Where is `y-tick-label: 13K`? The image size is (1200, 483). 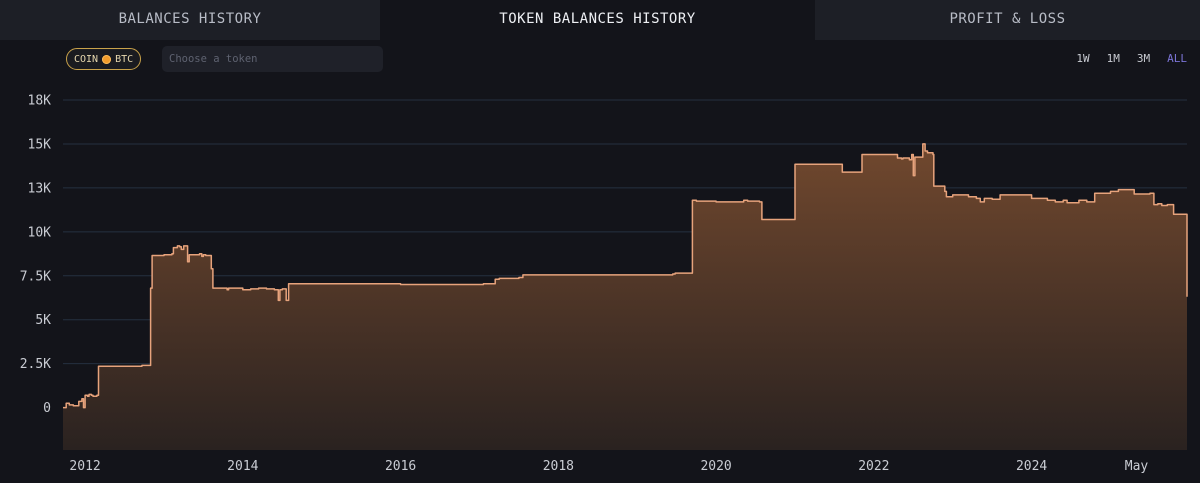 y-tick-label: 13K is located at coordinates (40, 188).